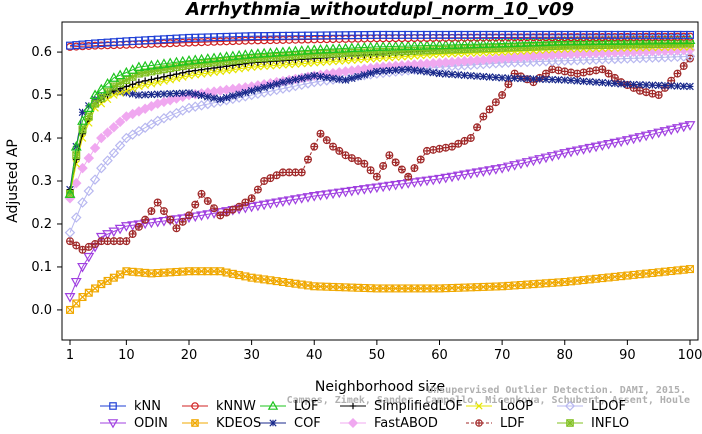 The image size is (702, 434). I want to click on legend-label: LDOF, so click(608, 406).